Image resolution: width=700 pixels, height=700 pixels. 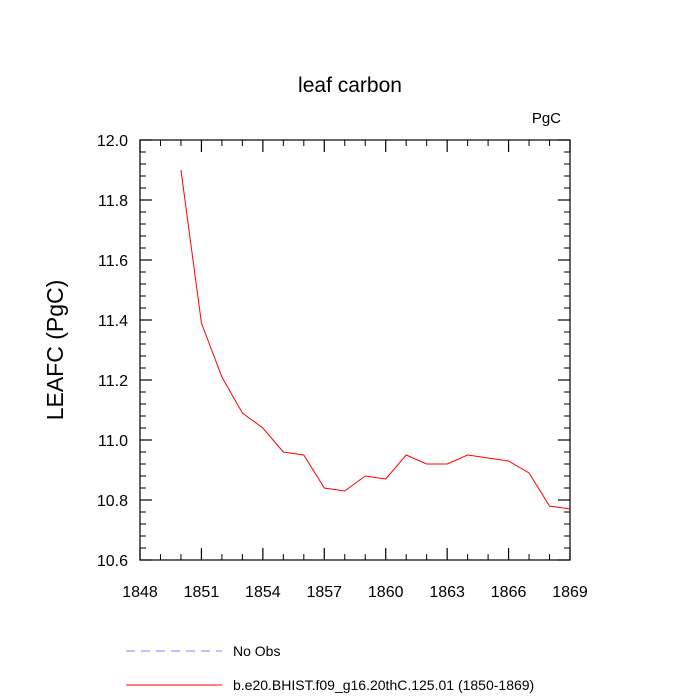 I want to click on y-tick-label: 11.0, so click(x=113, y=441).